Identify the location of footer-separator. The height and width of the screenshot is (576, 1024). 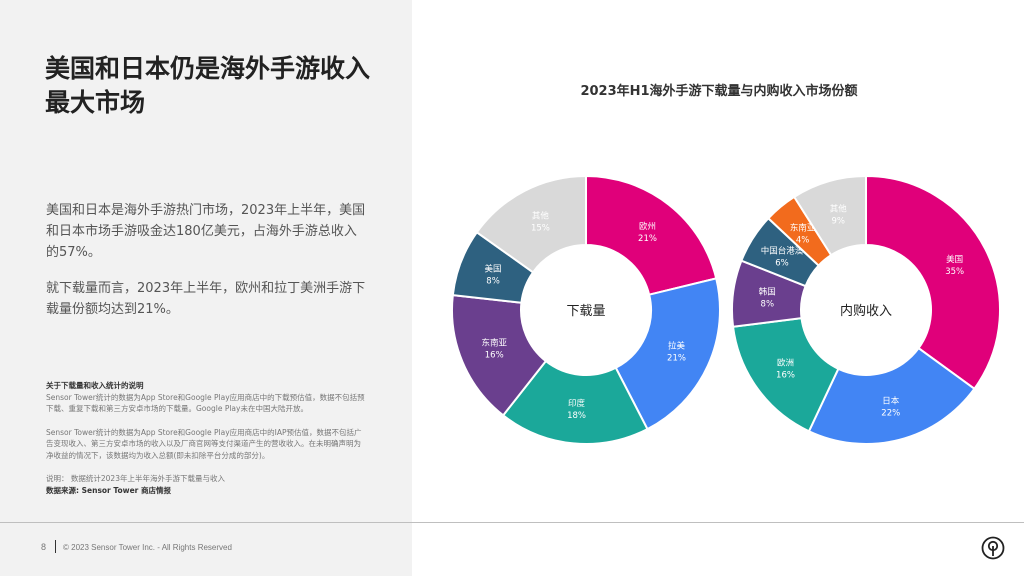
(55, 546).